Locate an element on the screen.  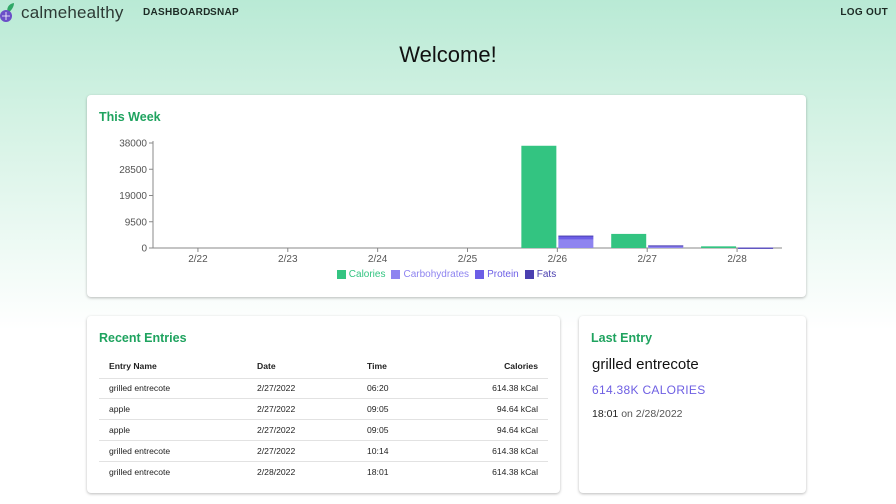
table-header-row: Entry Name Date Time Calories is located at coordinates (323, 366).